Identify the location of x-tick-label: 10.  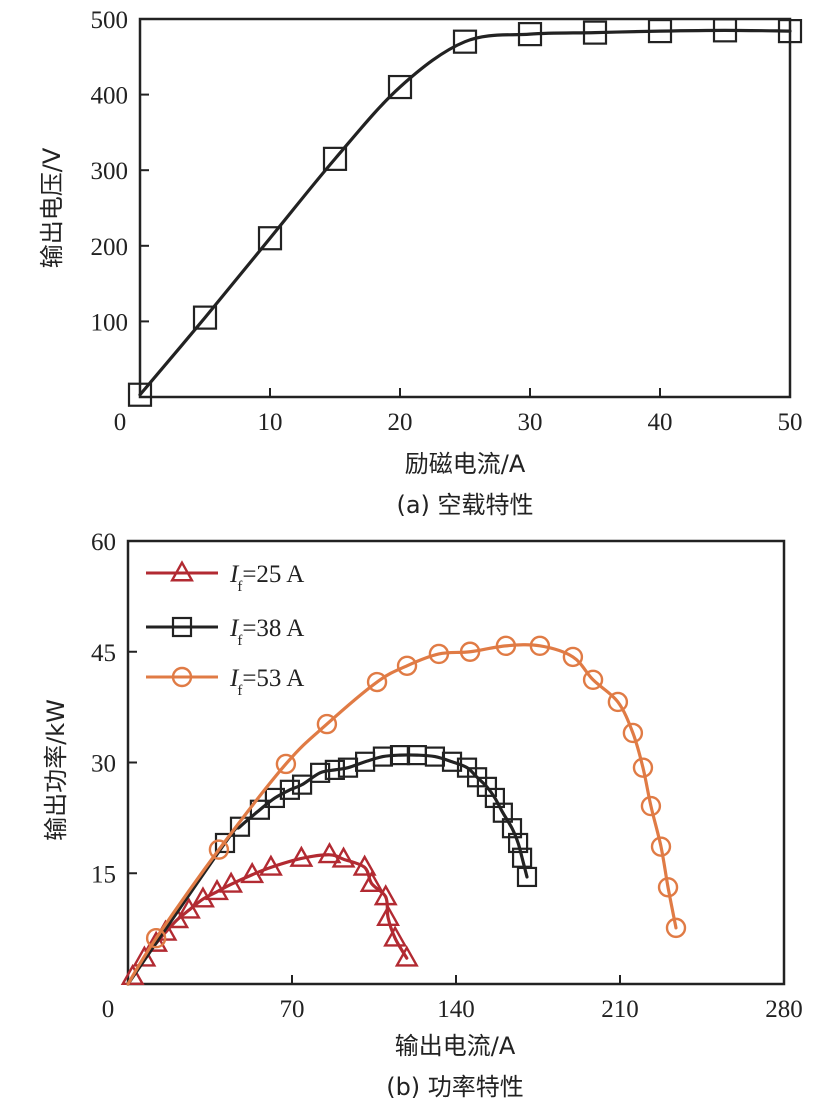
(270, 422).